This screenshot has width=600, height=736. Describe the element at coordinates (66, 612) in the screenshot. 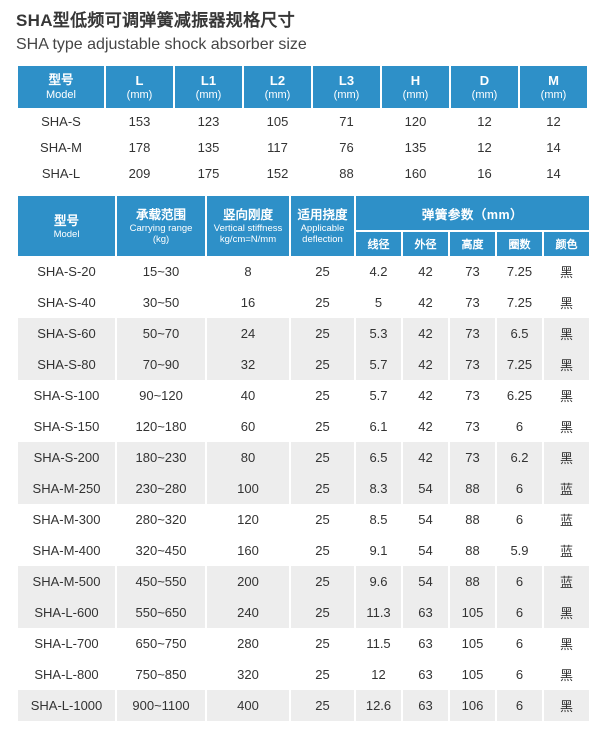

I see `model-cell: SHA-L-600` at that location.